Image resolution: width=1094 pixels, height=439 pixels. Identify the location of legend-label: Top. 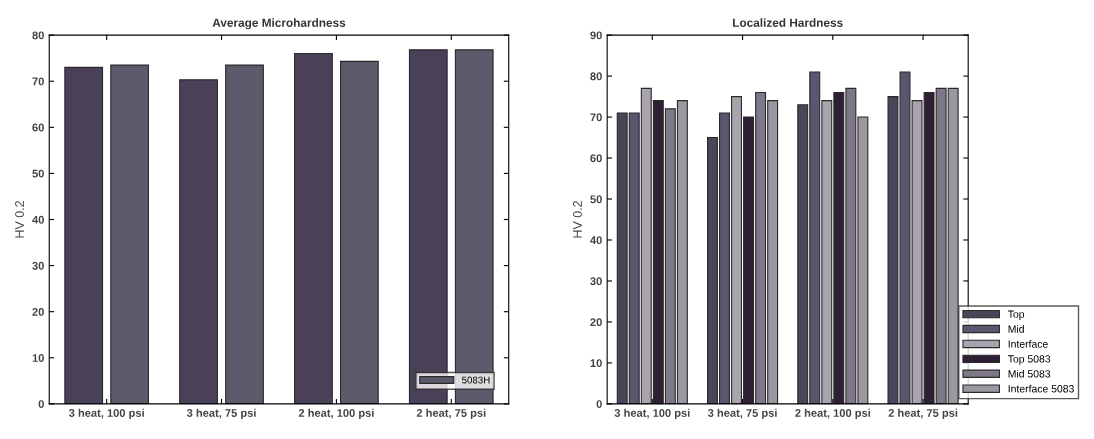
(1016, 315).